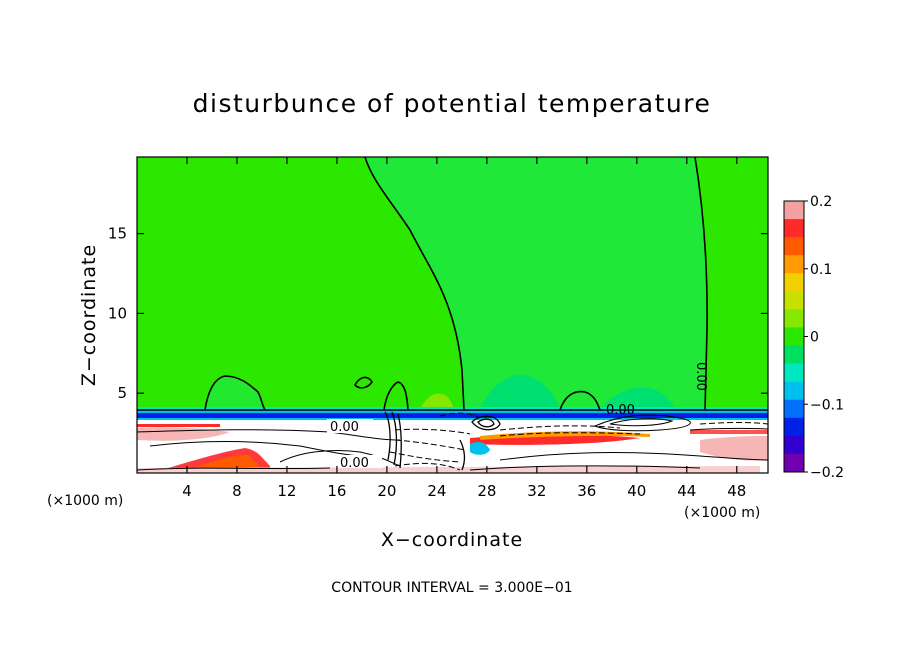 The image size is (904, 654). I want to click on contour-interval: CONTOUR INTERVAL = 3.000E−01, so click(451, 588).